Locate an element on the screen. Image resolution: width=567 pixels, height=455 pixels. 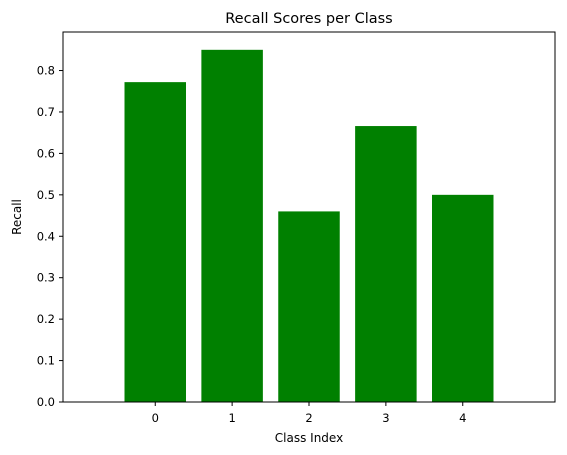
x-axis-ticks: 0 1 2 3 4 is located at coordinates (309, 413).